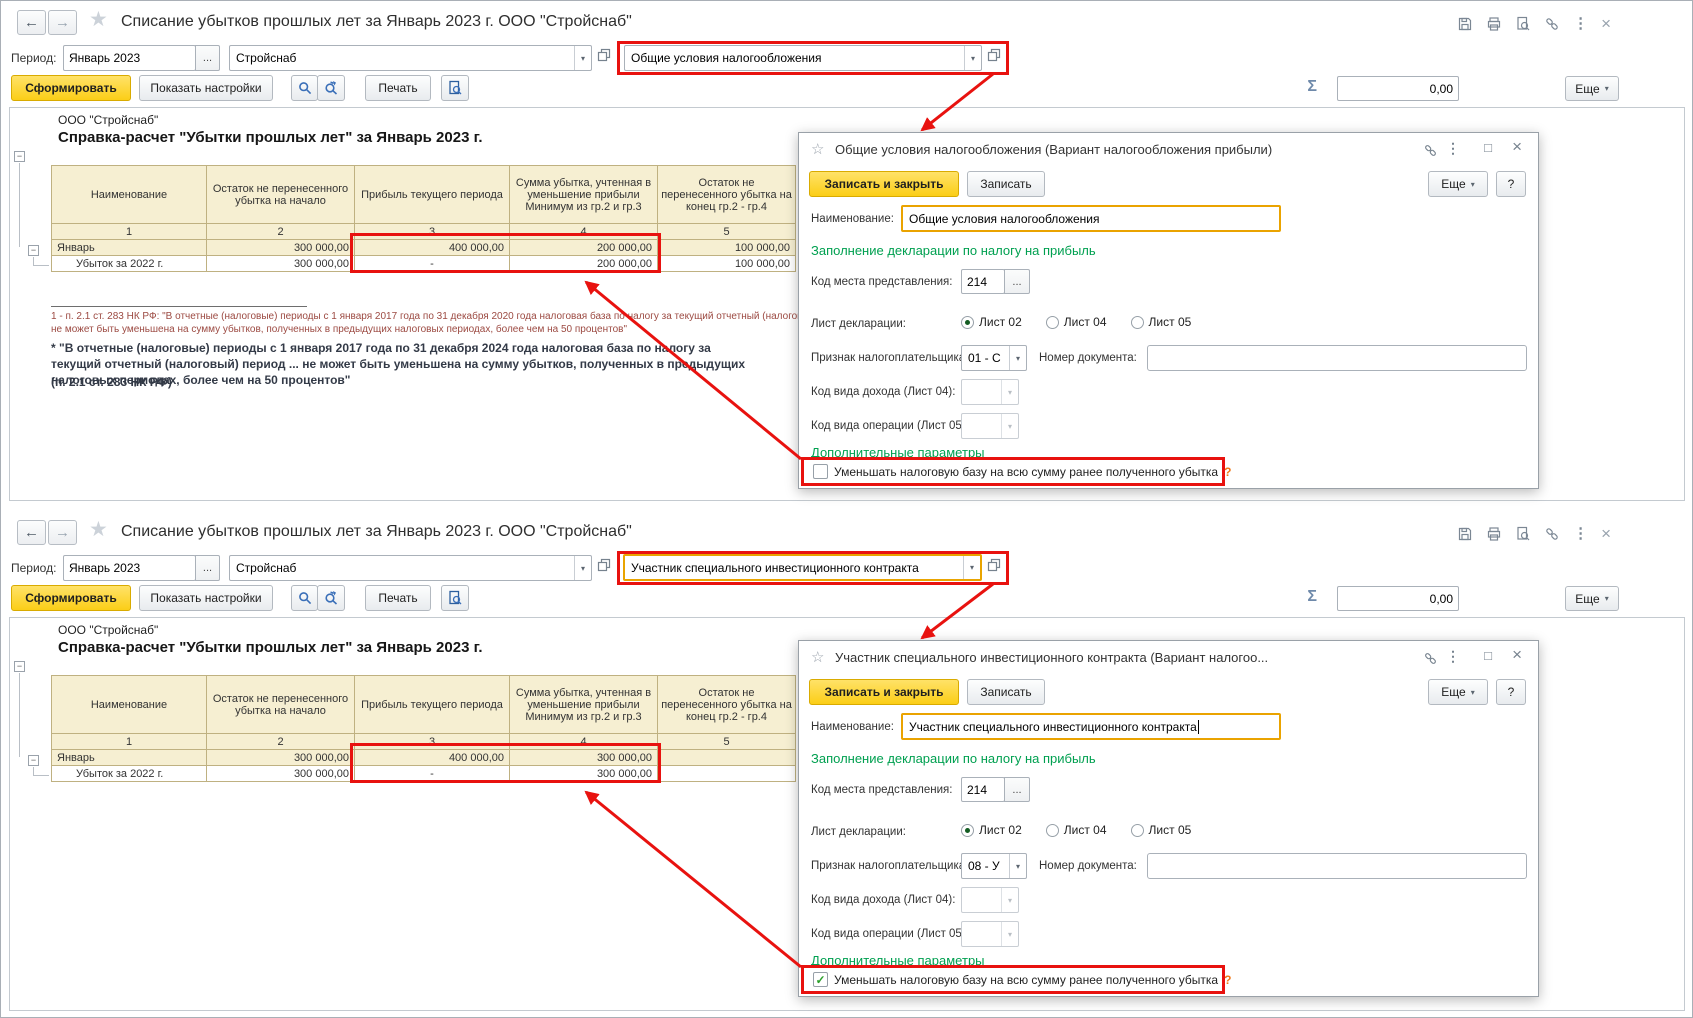 The height and width of the screenshot is (1018, 1693). What do you see at coordinates (994, 358) in the screenshot?
I see `taxpayer-combo: 01 - С ▾` at bounding box center [994, 358].